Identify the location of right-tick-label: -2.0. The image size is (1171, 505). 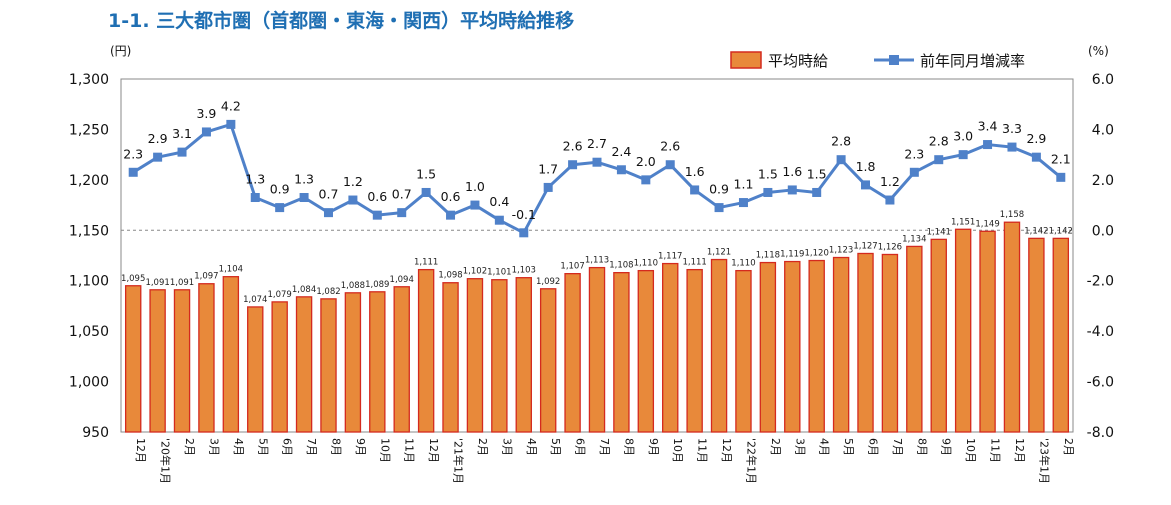
(1100, 282).